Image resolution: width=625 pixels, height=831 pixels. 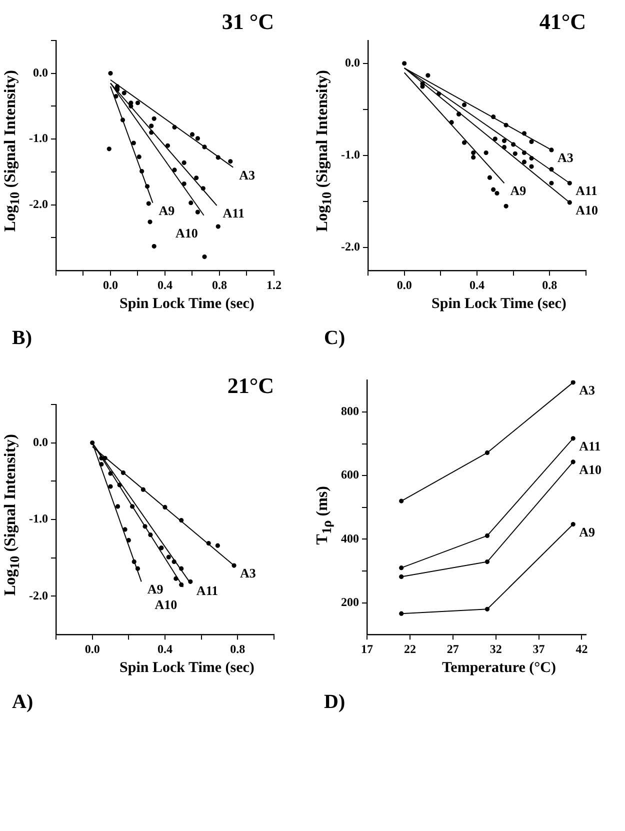 I want to click on y-tick-label: 600, so click(x=350, y=475).